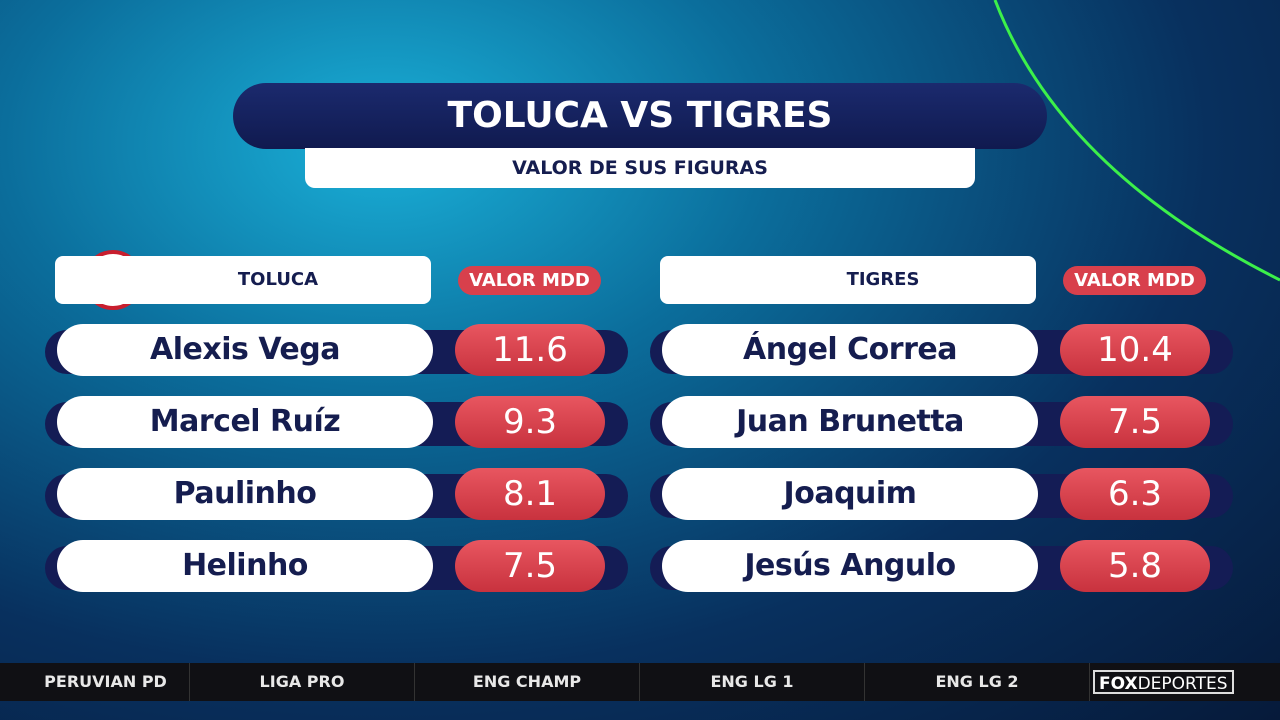  Describe the element at coordinates (245, 350) in the screenshot. I see `player-name: Alexis Vega` at that location.